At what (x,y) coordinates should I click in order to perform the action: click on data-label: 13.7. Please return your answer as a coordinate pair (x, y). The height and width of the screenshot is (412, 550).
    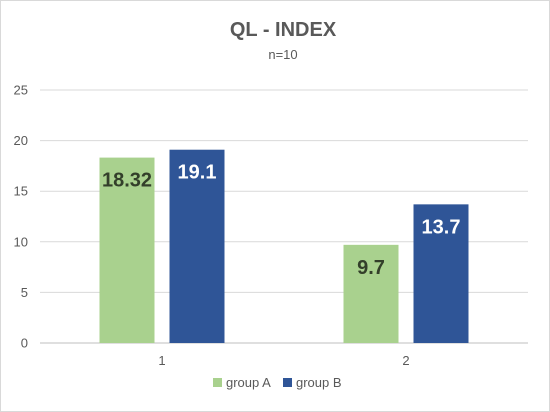
    Looking at the image, I should click on (441, 227).